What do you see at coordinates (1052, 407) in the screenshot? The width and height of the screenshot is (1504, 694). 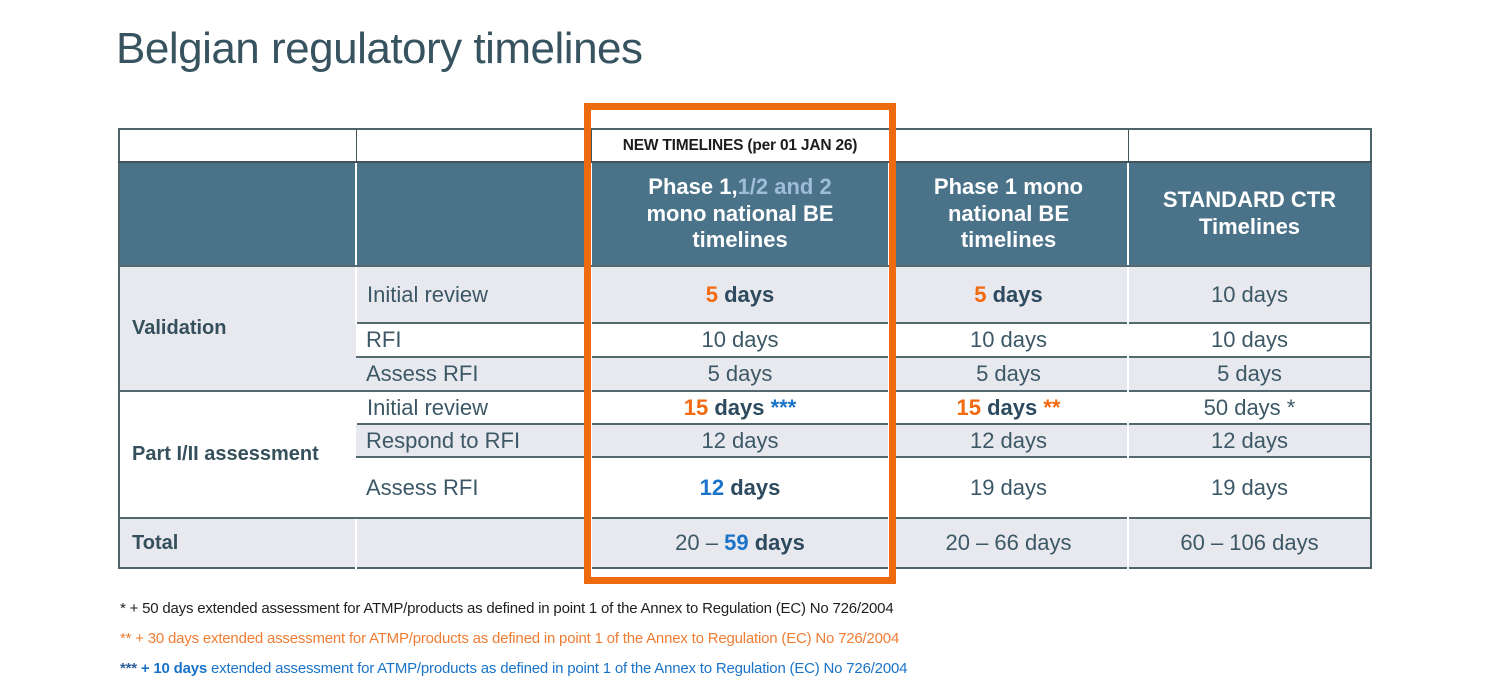 I see `footnote-marker: **` at bounding box center [1052, 407].